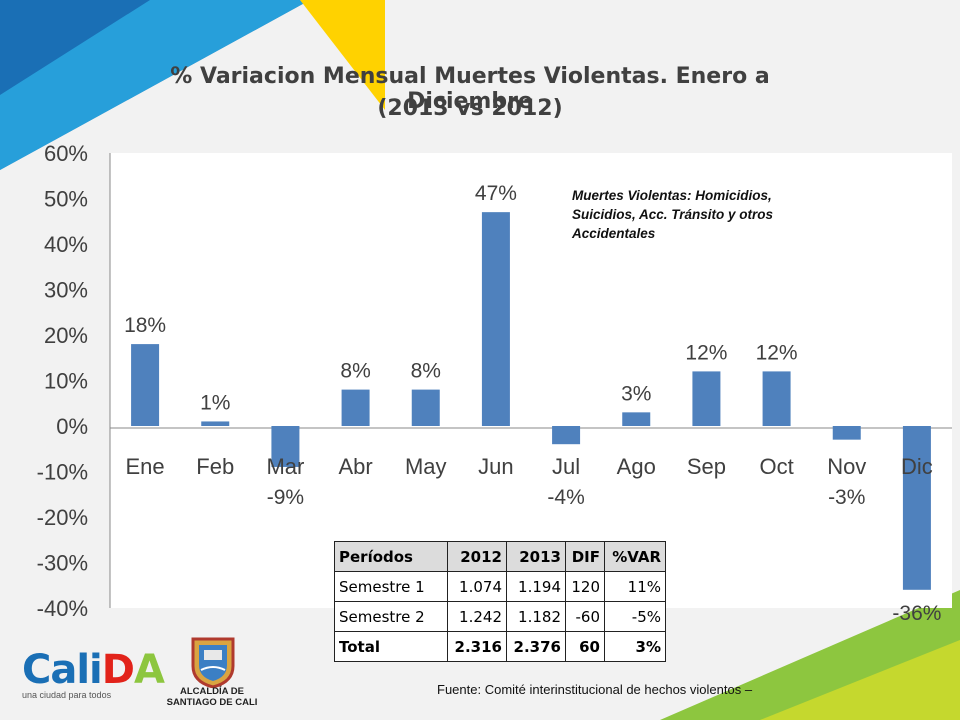 This screenshot has height=720, width=960. I want to click on table-header-row: Períodos 2012 2013 DIF %VAR, so click(500, 556).